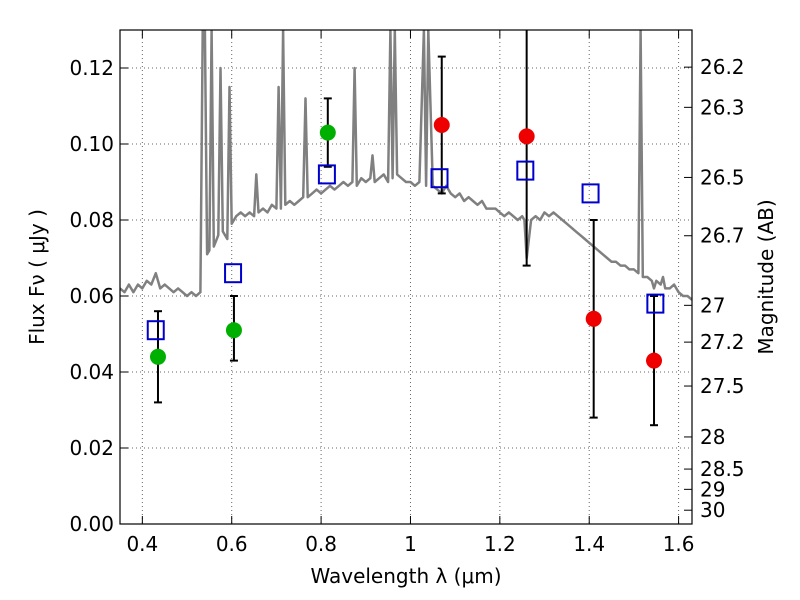 This screenshot has height=600, width=800. I want to click on right-tick-label: 27.2, so click(722, 342).